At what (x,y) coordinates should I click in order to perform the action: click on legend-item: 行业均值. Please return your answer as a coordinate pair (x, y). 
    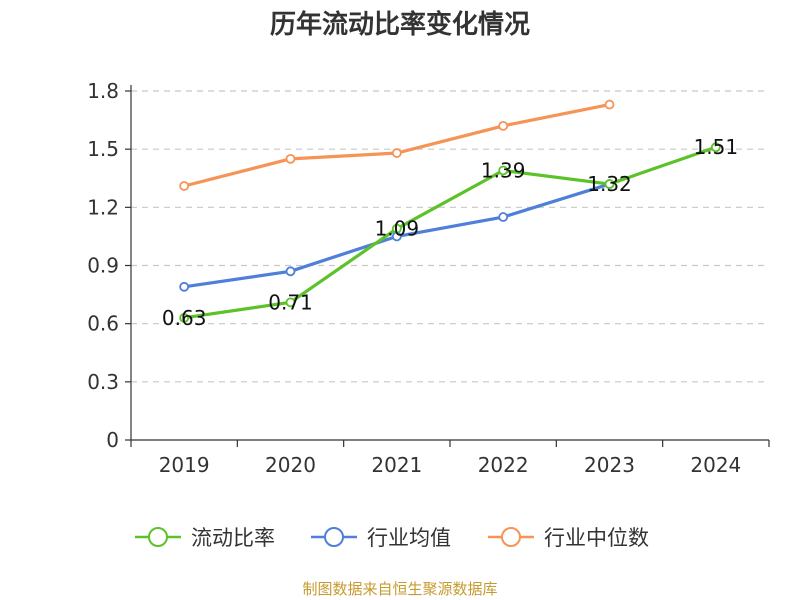
    Looking at the image, I should click on (381, 538).